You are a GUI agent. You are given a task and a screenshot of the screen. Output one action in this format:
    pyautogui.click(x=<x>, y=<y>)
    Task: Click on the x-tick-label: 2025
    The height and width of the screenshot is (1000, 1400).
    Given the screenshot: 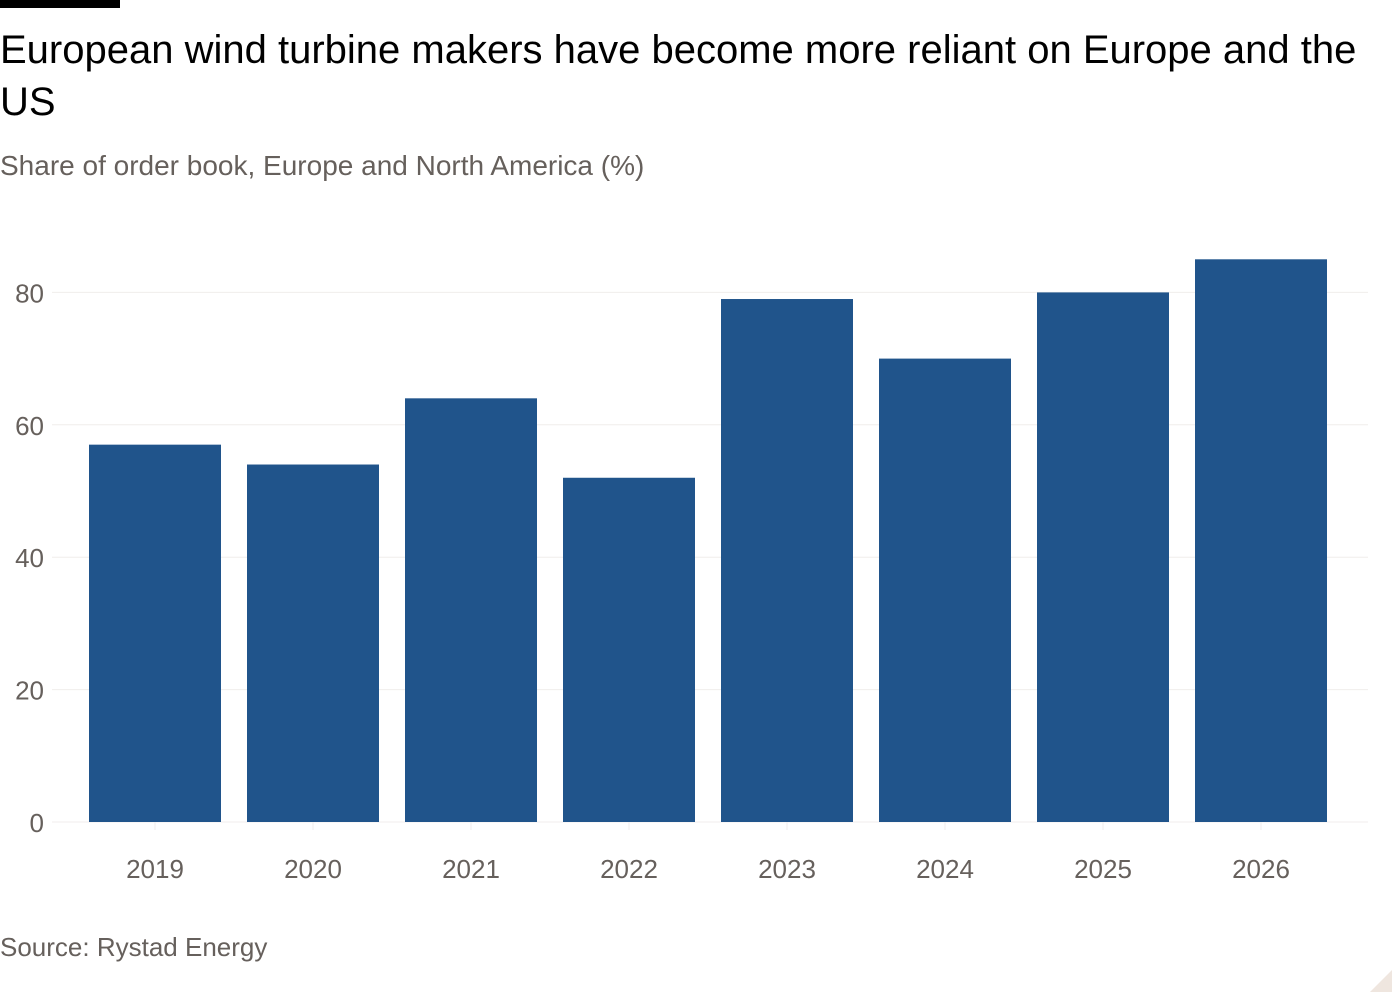 What is the action you would take?
    pyautogui.click(x=1103, y=869)
    